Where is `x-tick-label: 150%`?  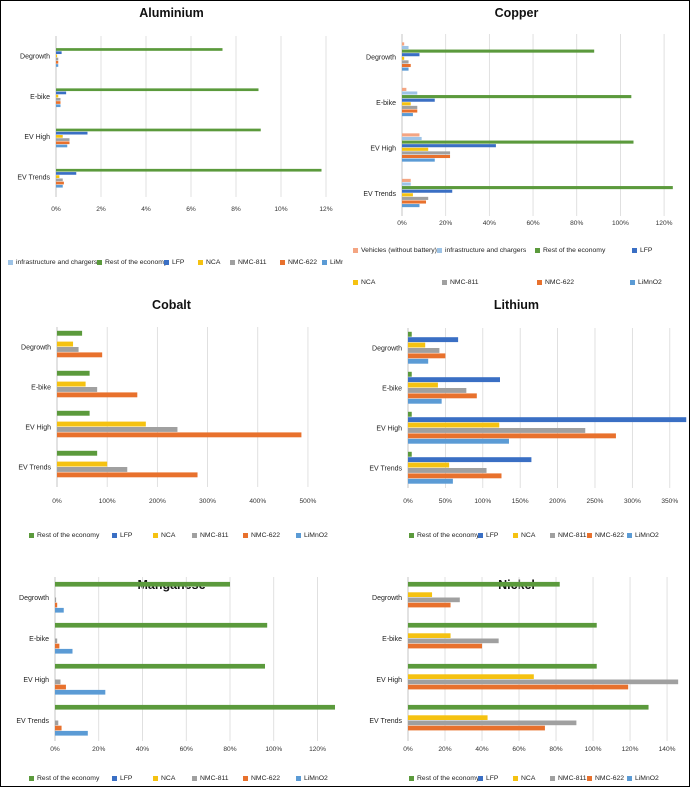 x-tick-label: 150% is located at coordinates (520, 501).